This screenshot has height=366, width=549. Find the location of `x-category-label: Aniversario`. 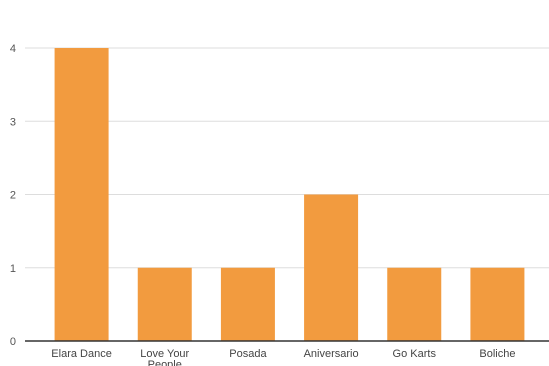

x-category-label: Aniversario is located at coordinates (331, 354).